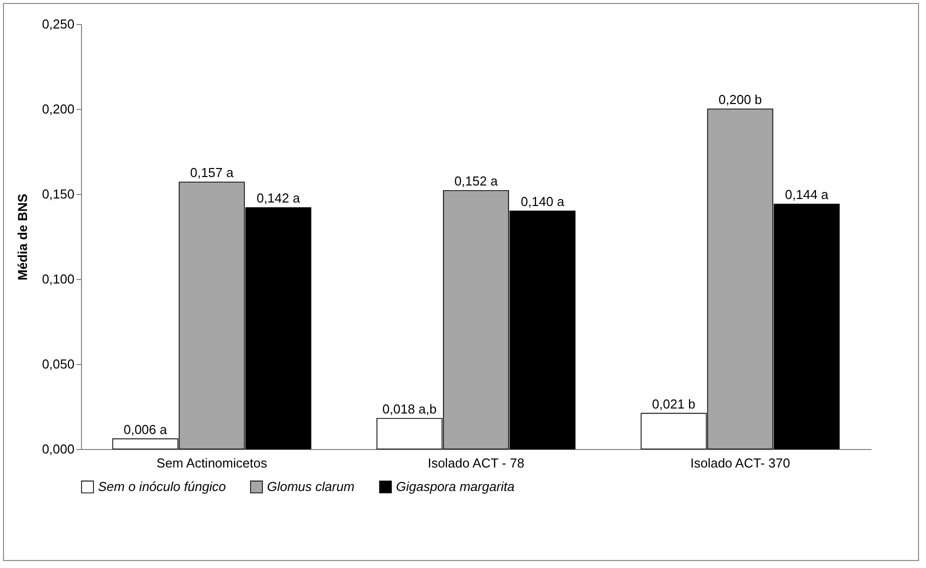 Image resolution: width=926 pixels, height=568 pixels. Describe the element at coordinates (807, 194) in the screenshot. I see `data-label: 0,144 a` at that location.